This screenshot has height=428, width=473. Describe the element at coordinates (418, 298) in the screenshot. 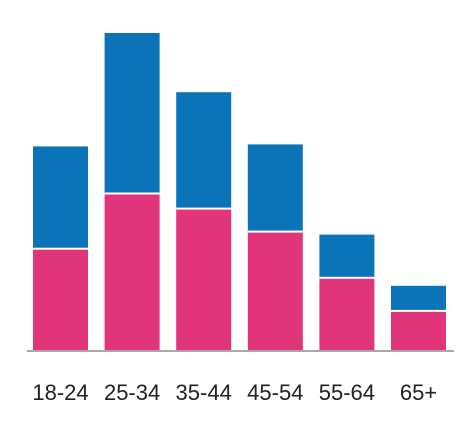

I see `bar-65+-series-2` at that location.